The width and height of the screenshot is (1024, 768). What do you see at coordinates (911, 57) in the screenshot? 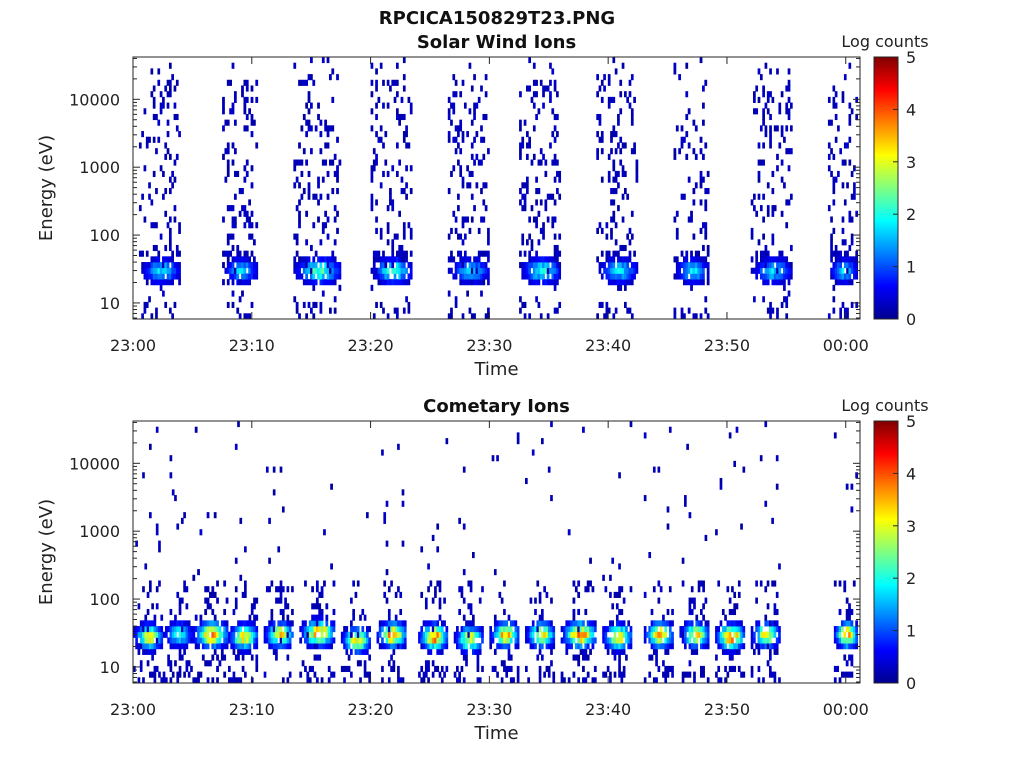
I see `colorbar-tick-label: 5` at bounding box center [911, 57].